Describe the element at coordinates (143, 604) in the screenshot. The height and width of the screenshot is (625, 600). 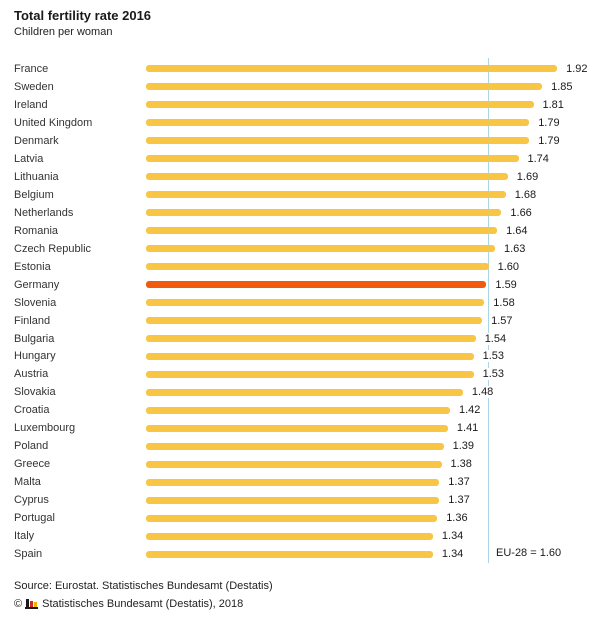
I see `copyright-text: Statistisches Bundesamt (Destatis), 2018` at that location.